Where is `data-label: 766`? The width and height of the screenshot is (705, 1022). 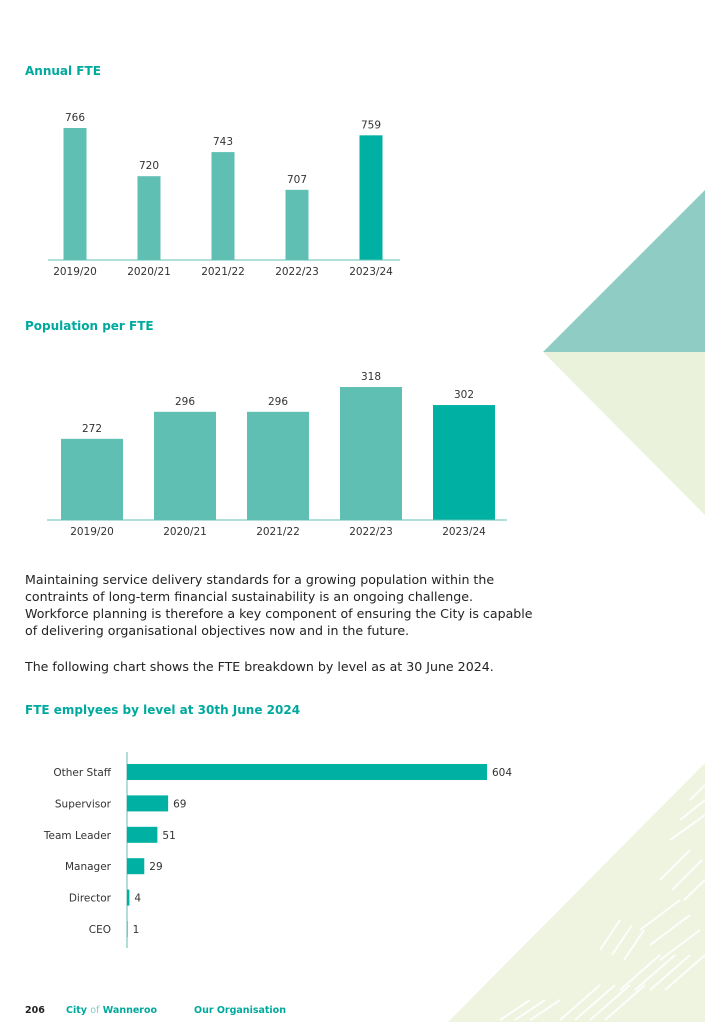 data-label: 766 is located at coordinates (75, 118).